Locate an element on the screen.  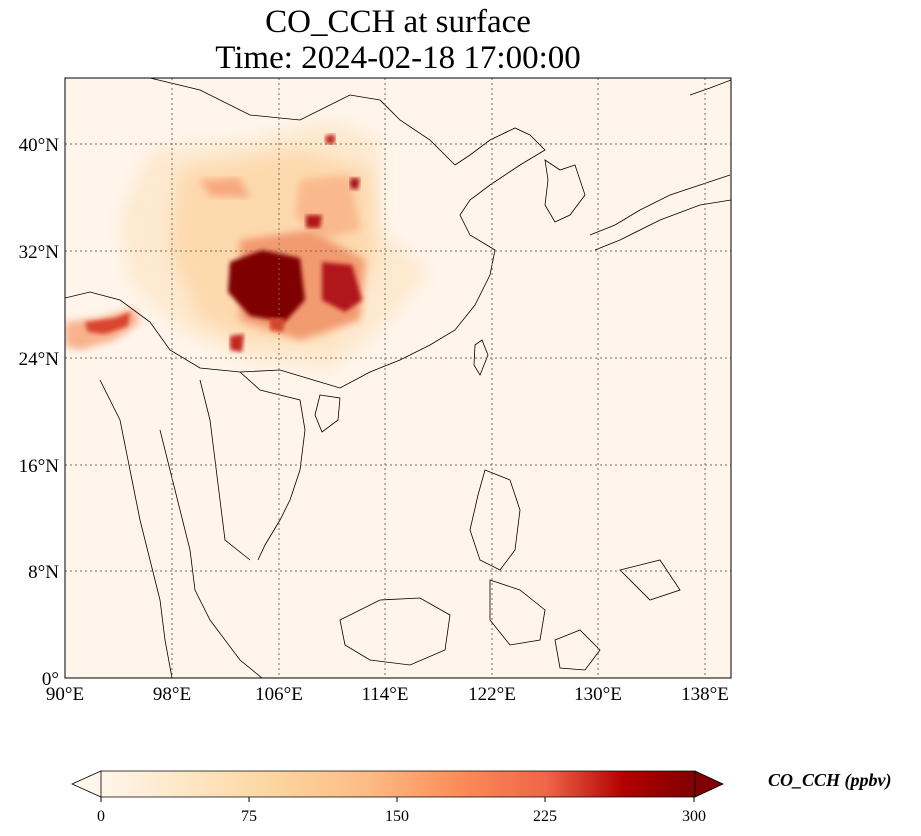
colorbar-min-extend is located at coordinates (86, 784).